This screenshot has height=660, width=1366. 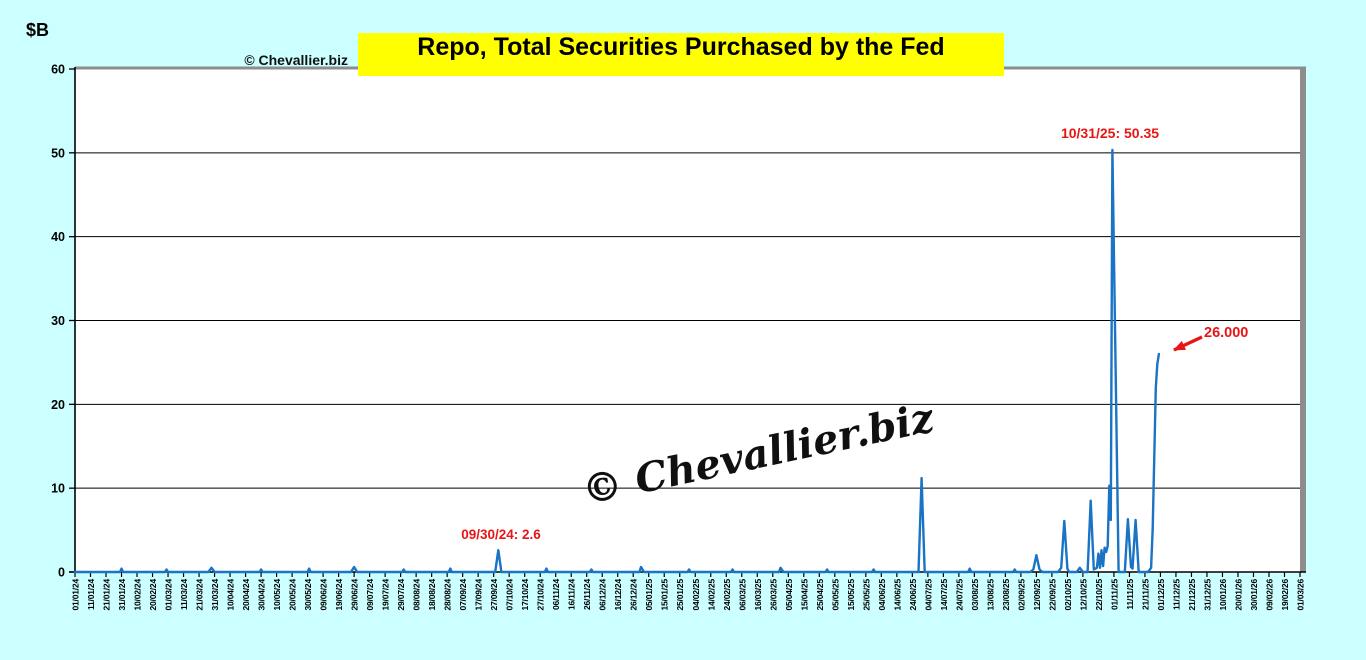 What do you see at coordinates (696, 595) in the screenshot?
I see `x-tick-label: 04/02/25` at bounding box center [696, 595].